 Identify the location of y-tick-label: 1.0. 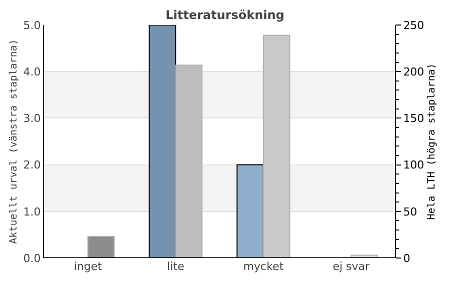
(32, 211).